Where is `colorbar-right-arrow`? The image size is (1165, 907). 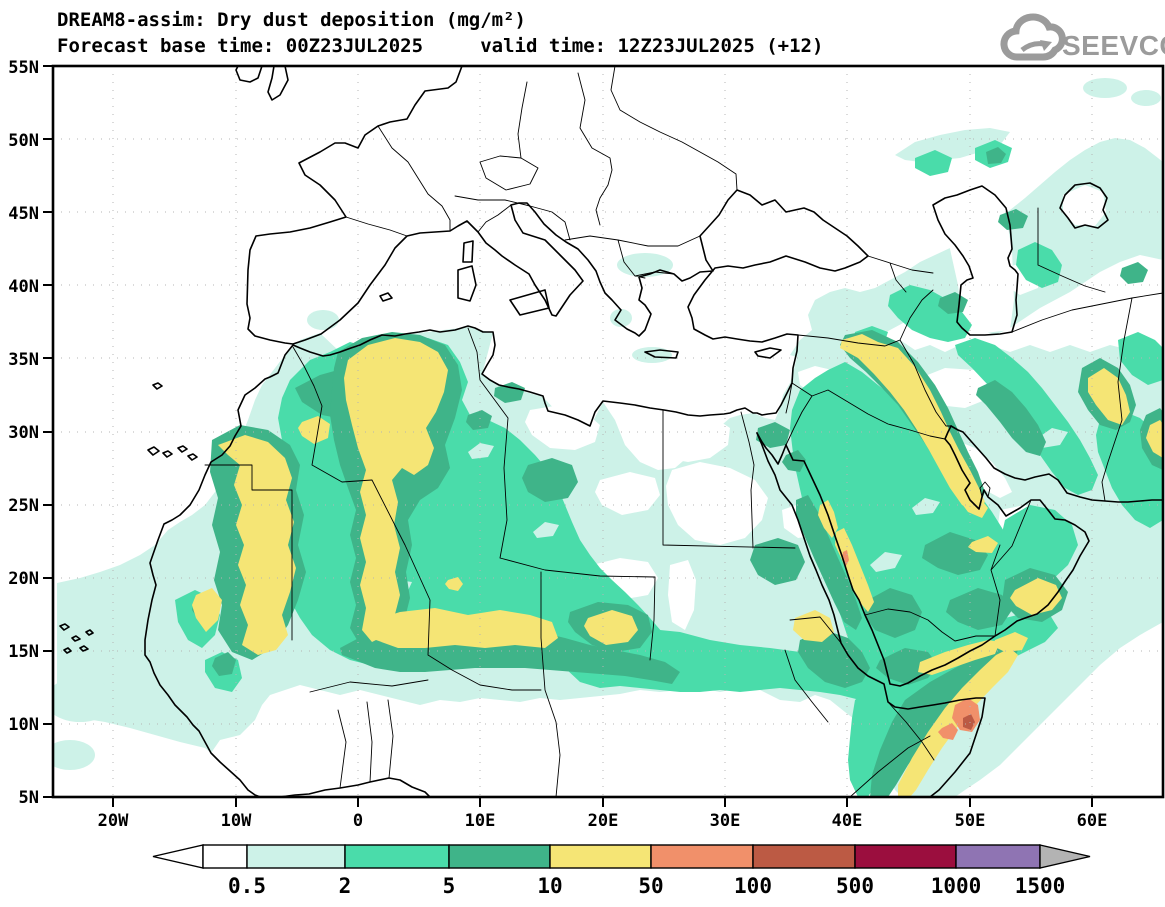 colorbar-right-arrow is located at coordinates (1065, 856).